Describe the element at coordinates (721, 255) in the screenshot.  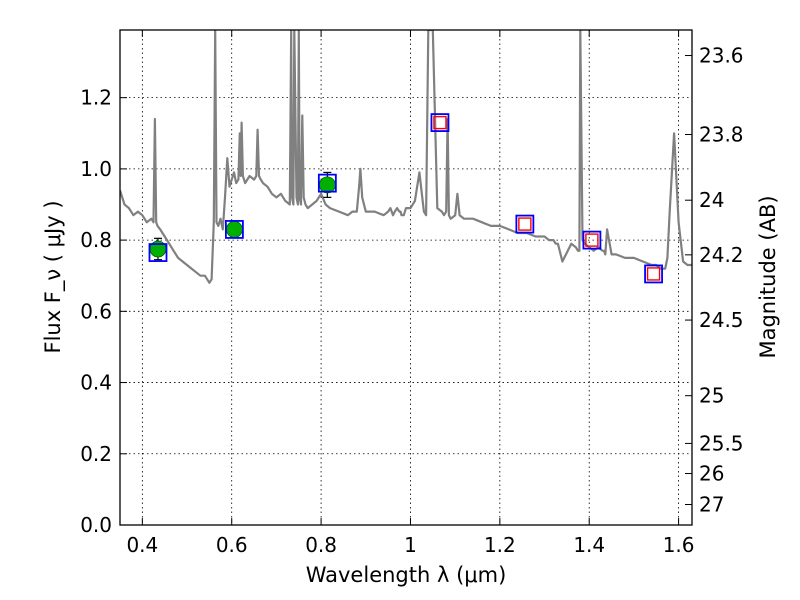
I see `right-tick-label: 24.2` at that location.